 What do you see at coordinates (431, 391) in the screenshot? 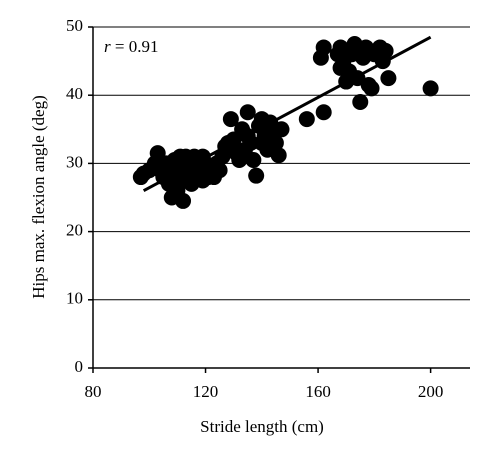
I see `x-tick-label: 200` at bounding box center [431, 391].